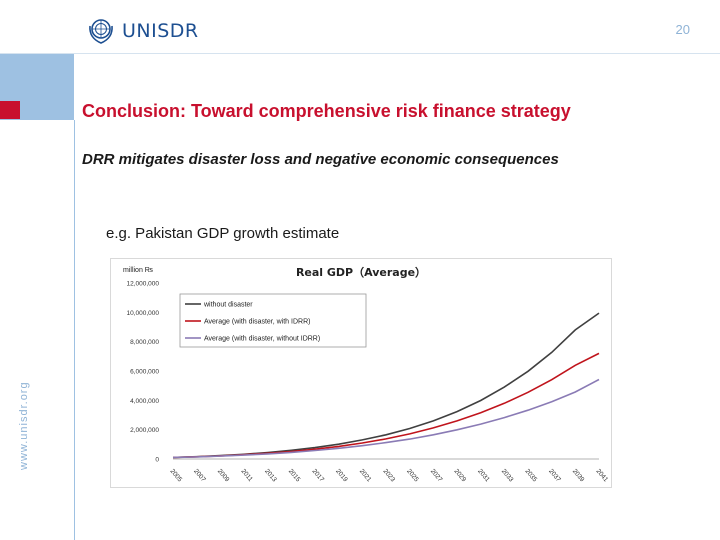 This screenshot has height=540, width=720. What do you see at coordinates (144, 430) in the screenshot?
I see `y-tick-label: 2,000,000` at bounding box center [144, 430].